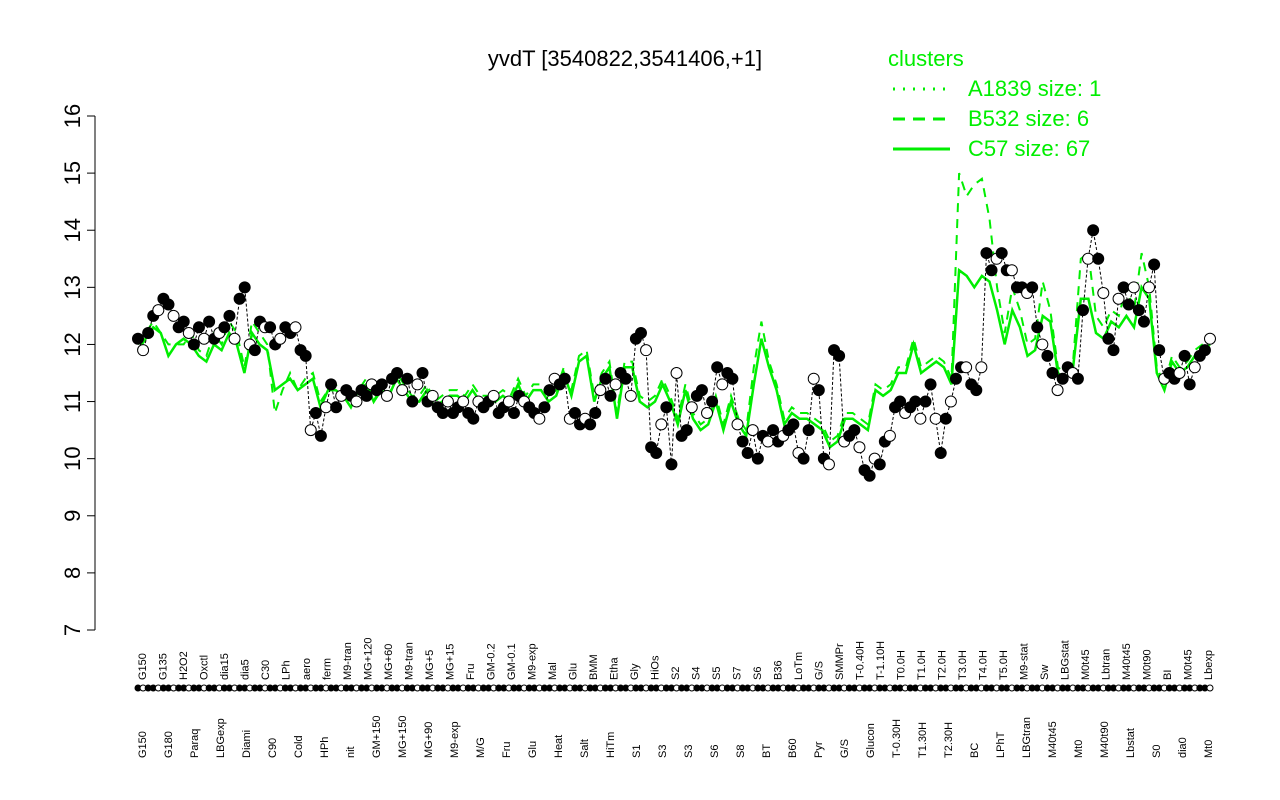 The image size is (1280, 800). Describe the element at coordinates (72, 458) in the screenshot. I see `y-tick-label: 10` at that location.